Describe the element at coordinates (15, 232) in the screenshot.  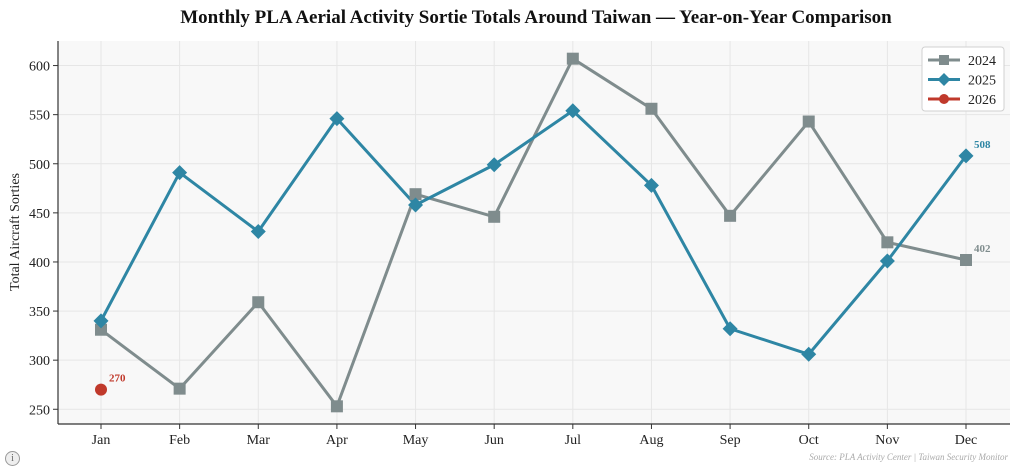
I see `y-axis-label: Total Aircraft Sorties` at that location.